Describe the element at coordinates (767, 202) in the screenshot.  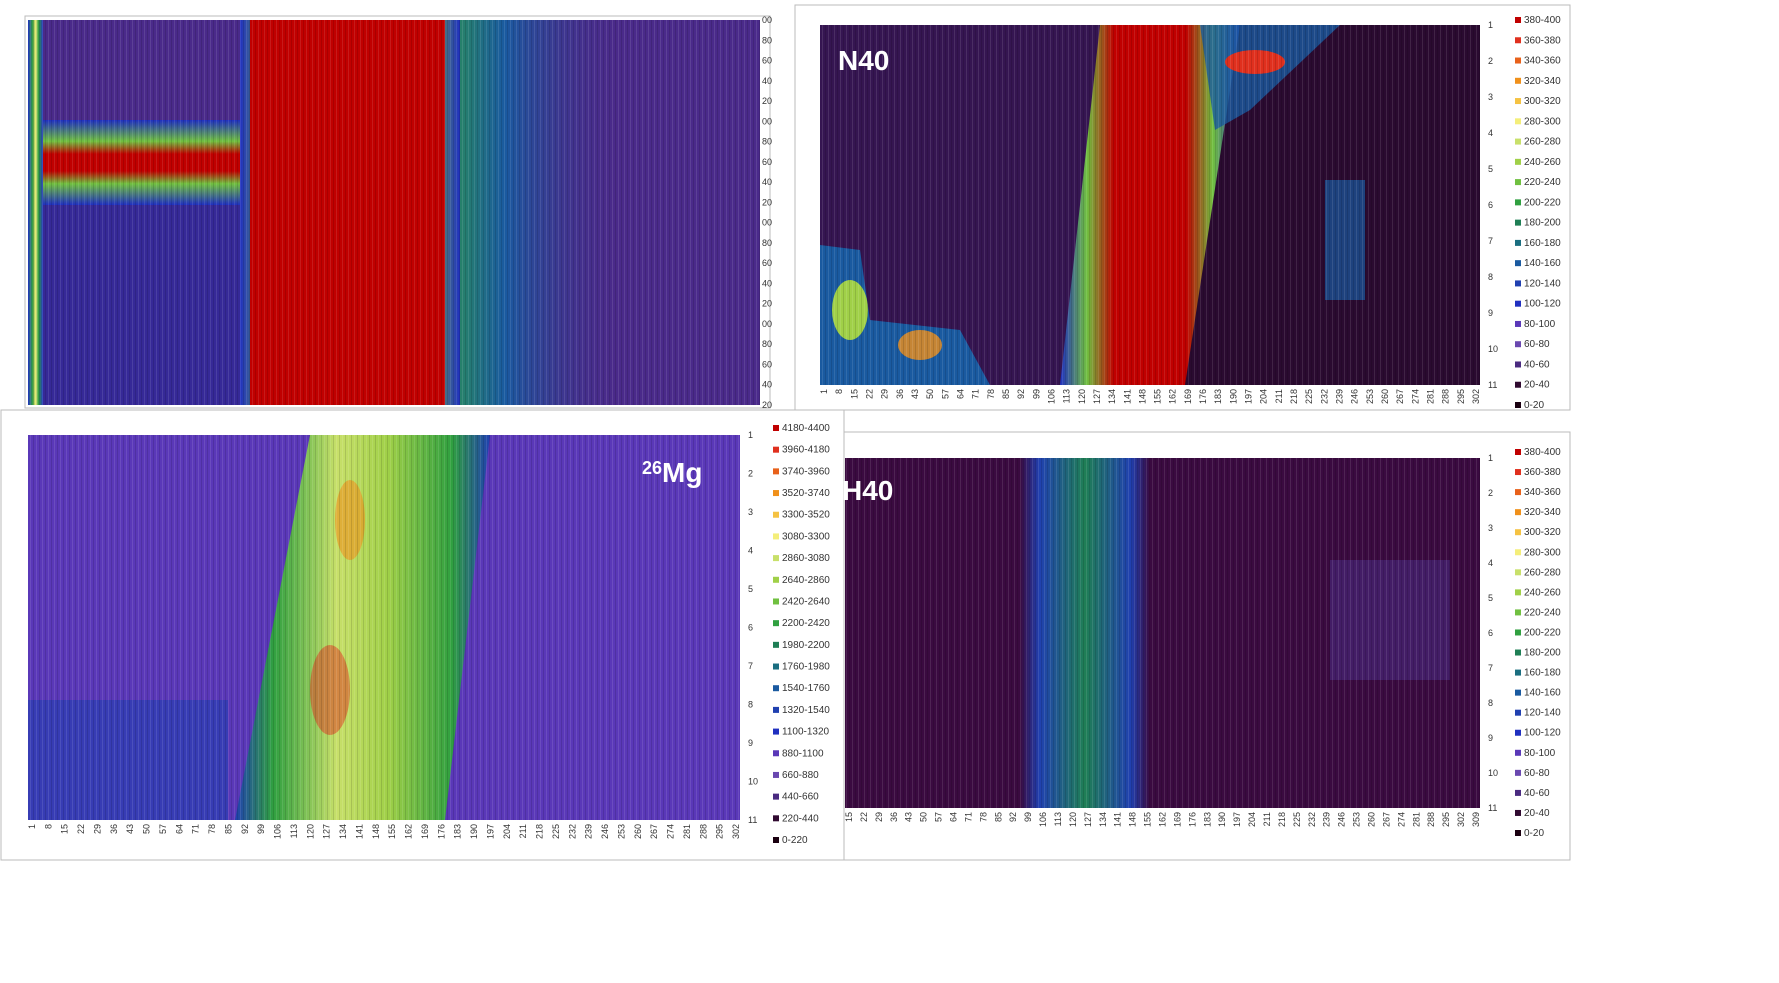
I see `y-tick-label: 20` at that location.